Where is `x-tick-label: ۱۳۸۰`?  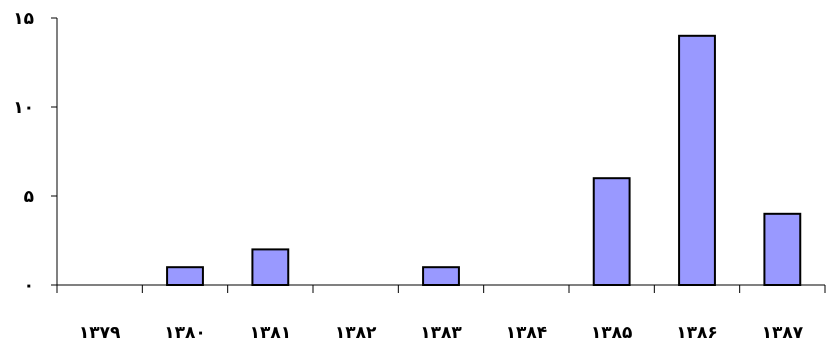 x-tick-label: ۱۳۸۰ is located at coordinates (185, 333).